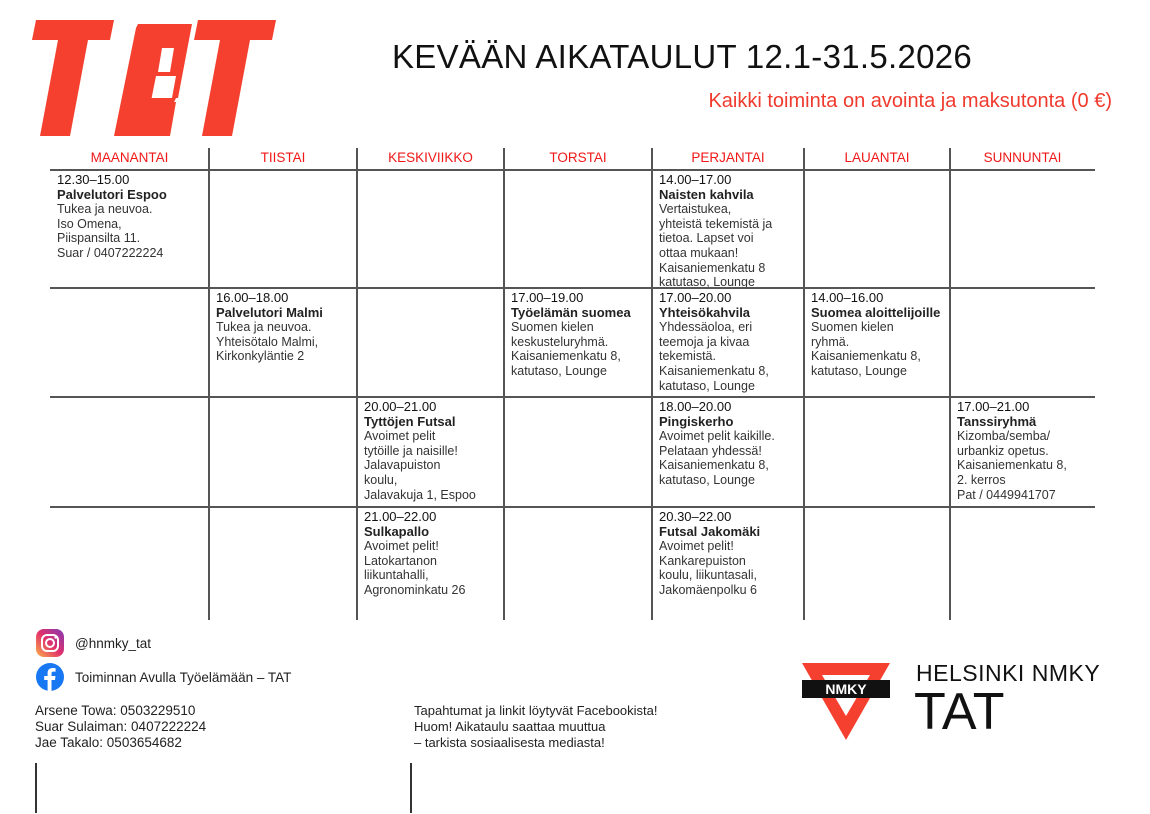  Describe the element at coordinates (702, 560) in the screenshot. I see `event-detail: Kankarepuiston` at that location.